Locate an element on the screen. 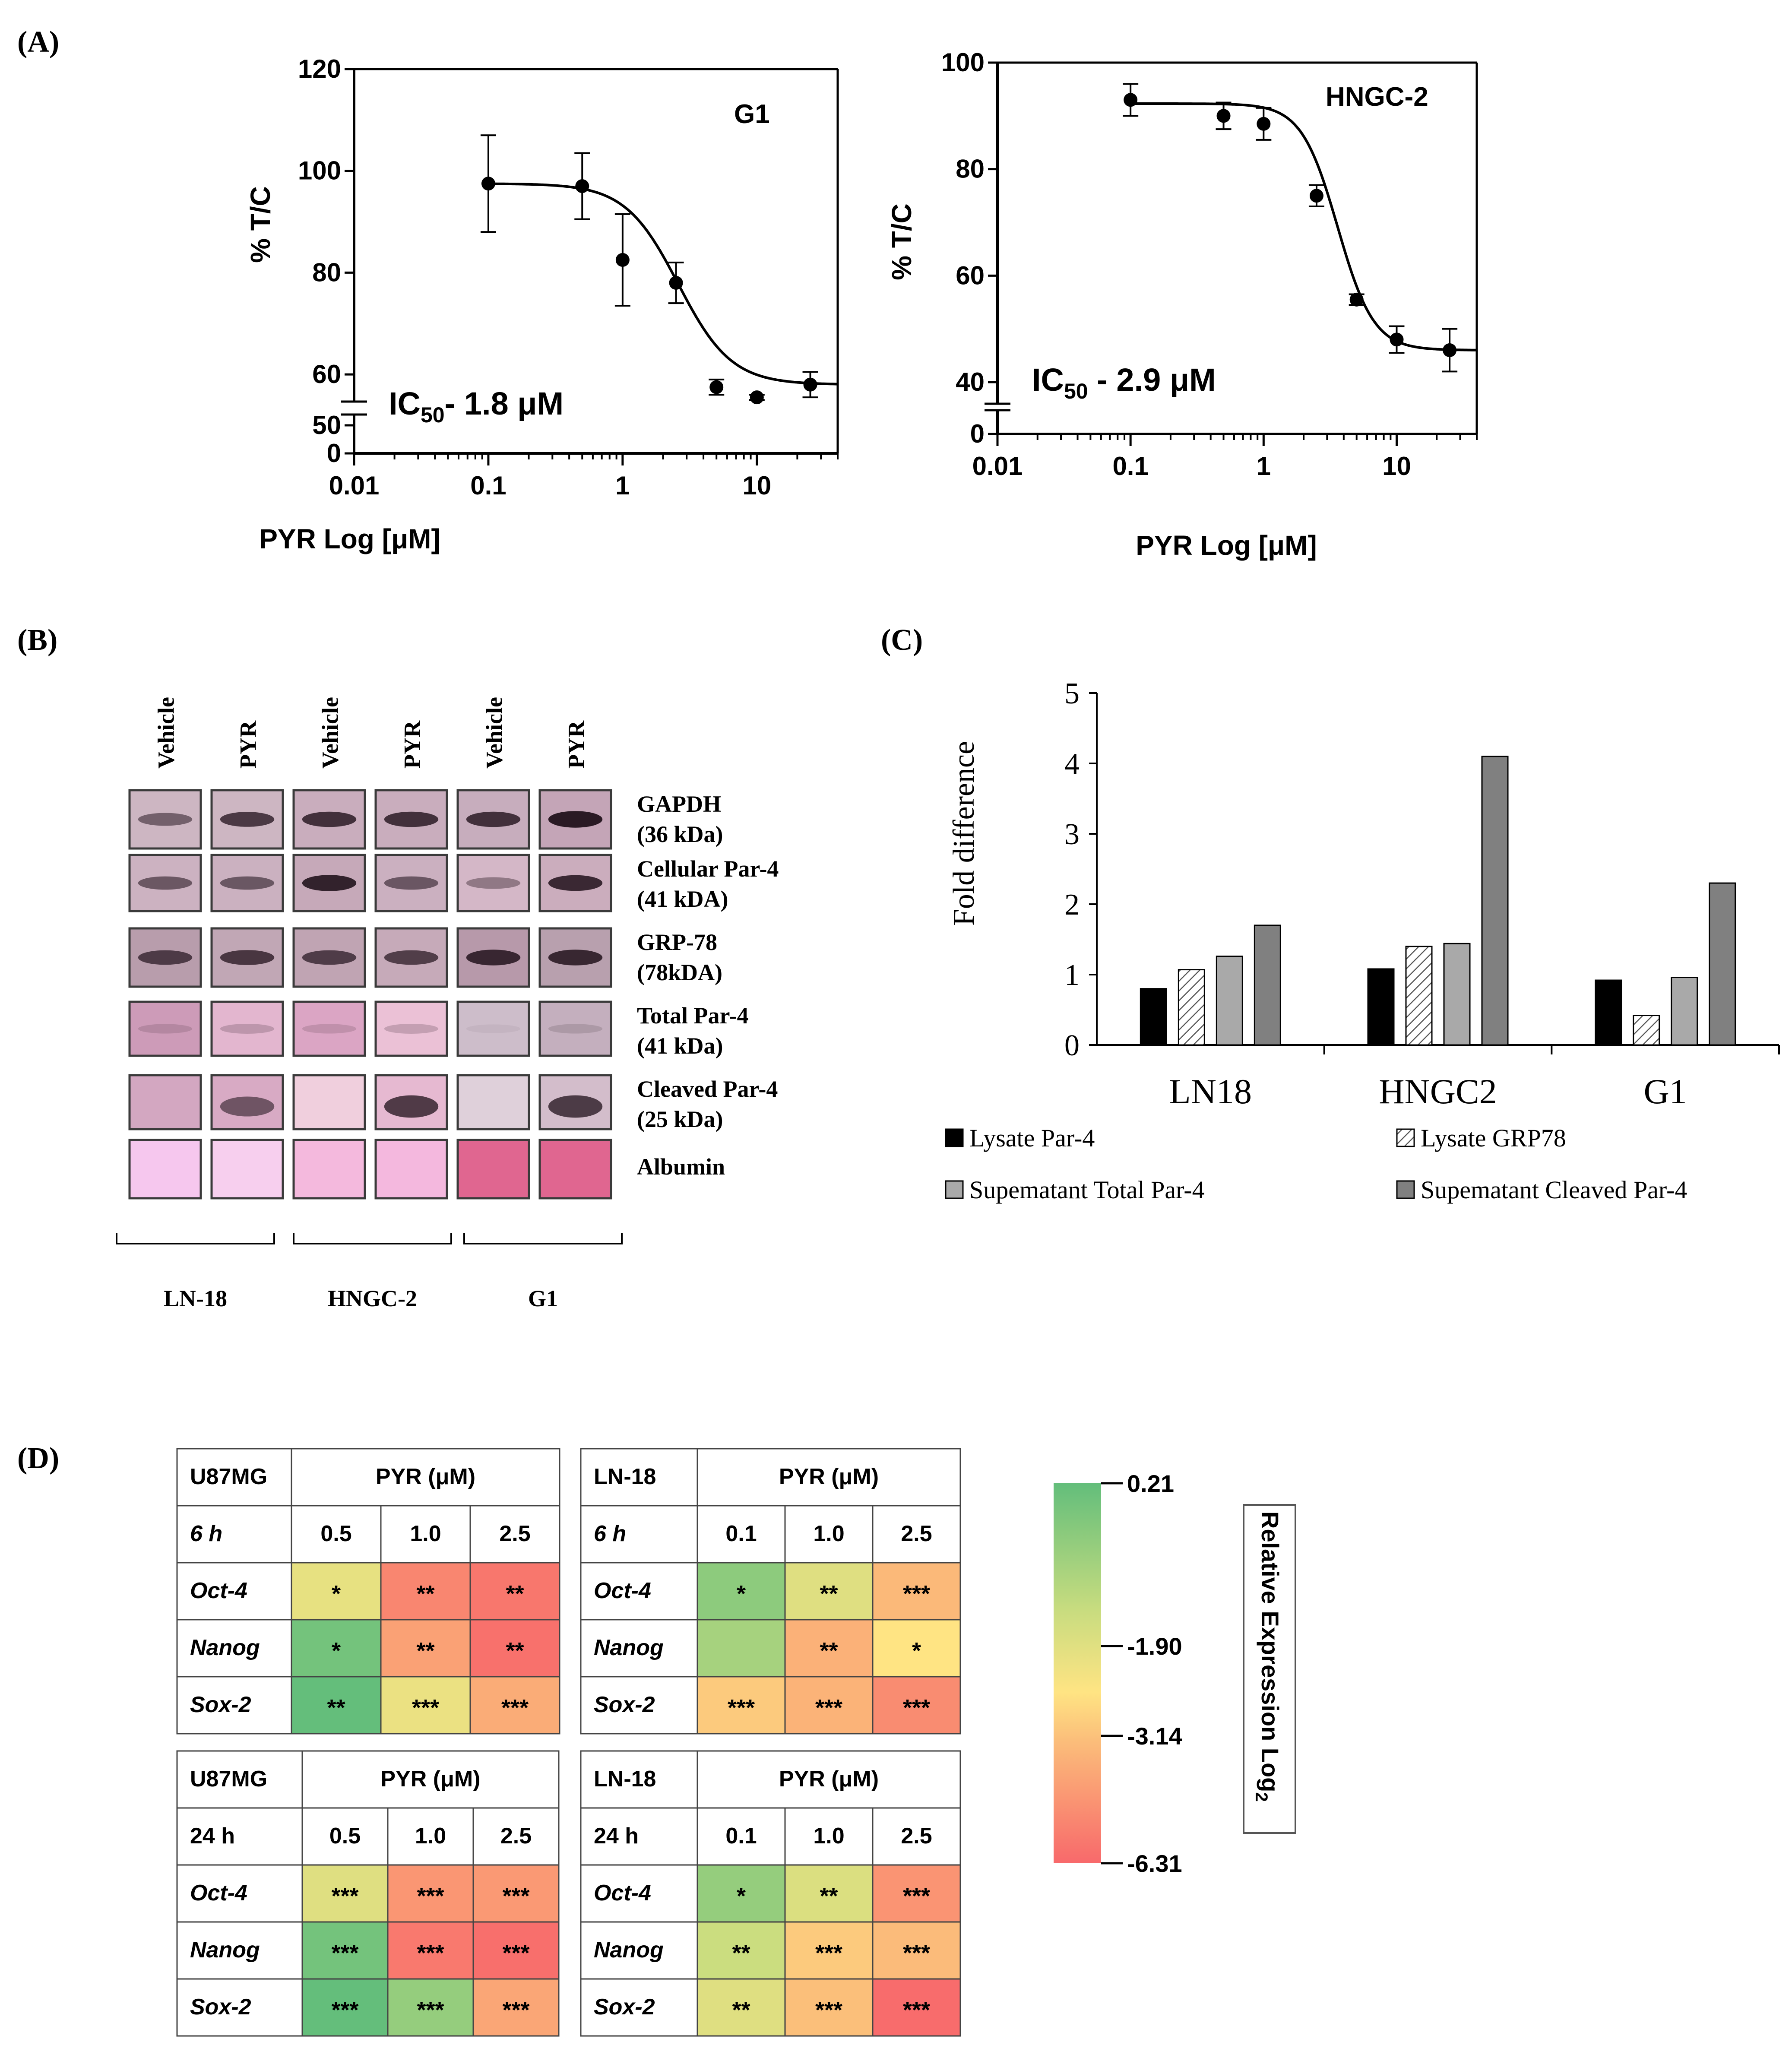 The height and width of the screenshot is (2061, 1792). blot-bands is located at coordinates (370, 994).